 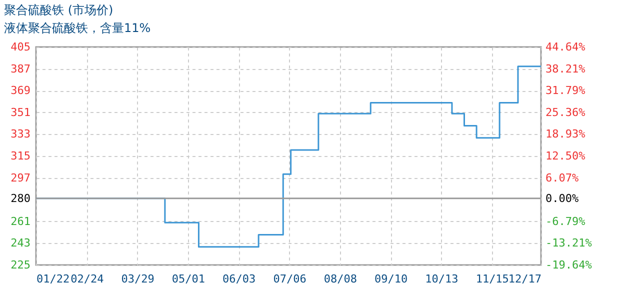 What do you see at coordinates (562, 198) in the screenshot?
I see `y2-tick-label: 0.00%` at bounding box center [562, 198].